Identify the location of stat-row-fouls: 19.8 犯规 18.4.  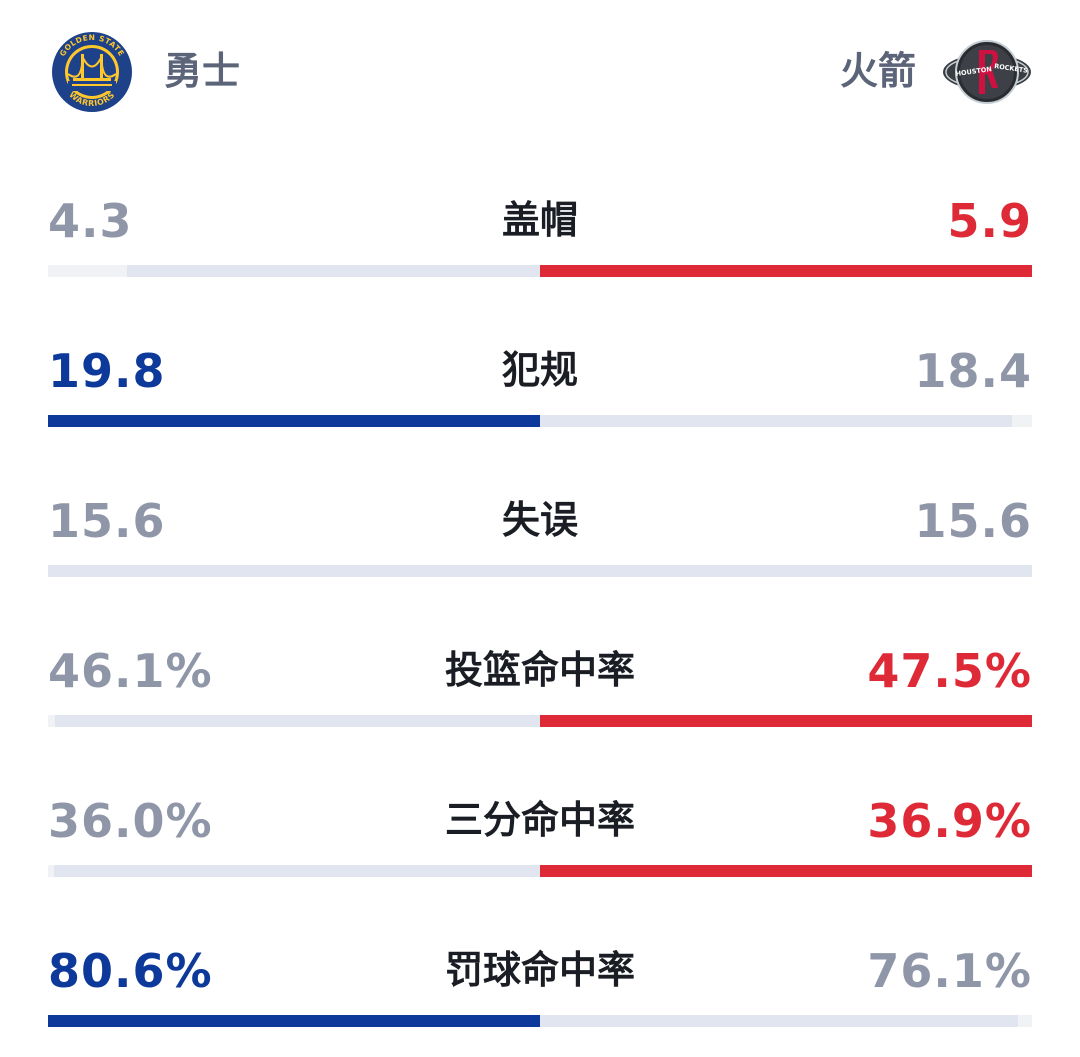
(540, 398).